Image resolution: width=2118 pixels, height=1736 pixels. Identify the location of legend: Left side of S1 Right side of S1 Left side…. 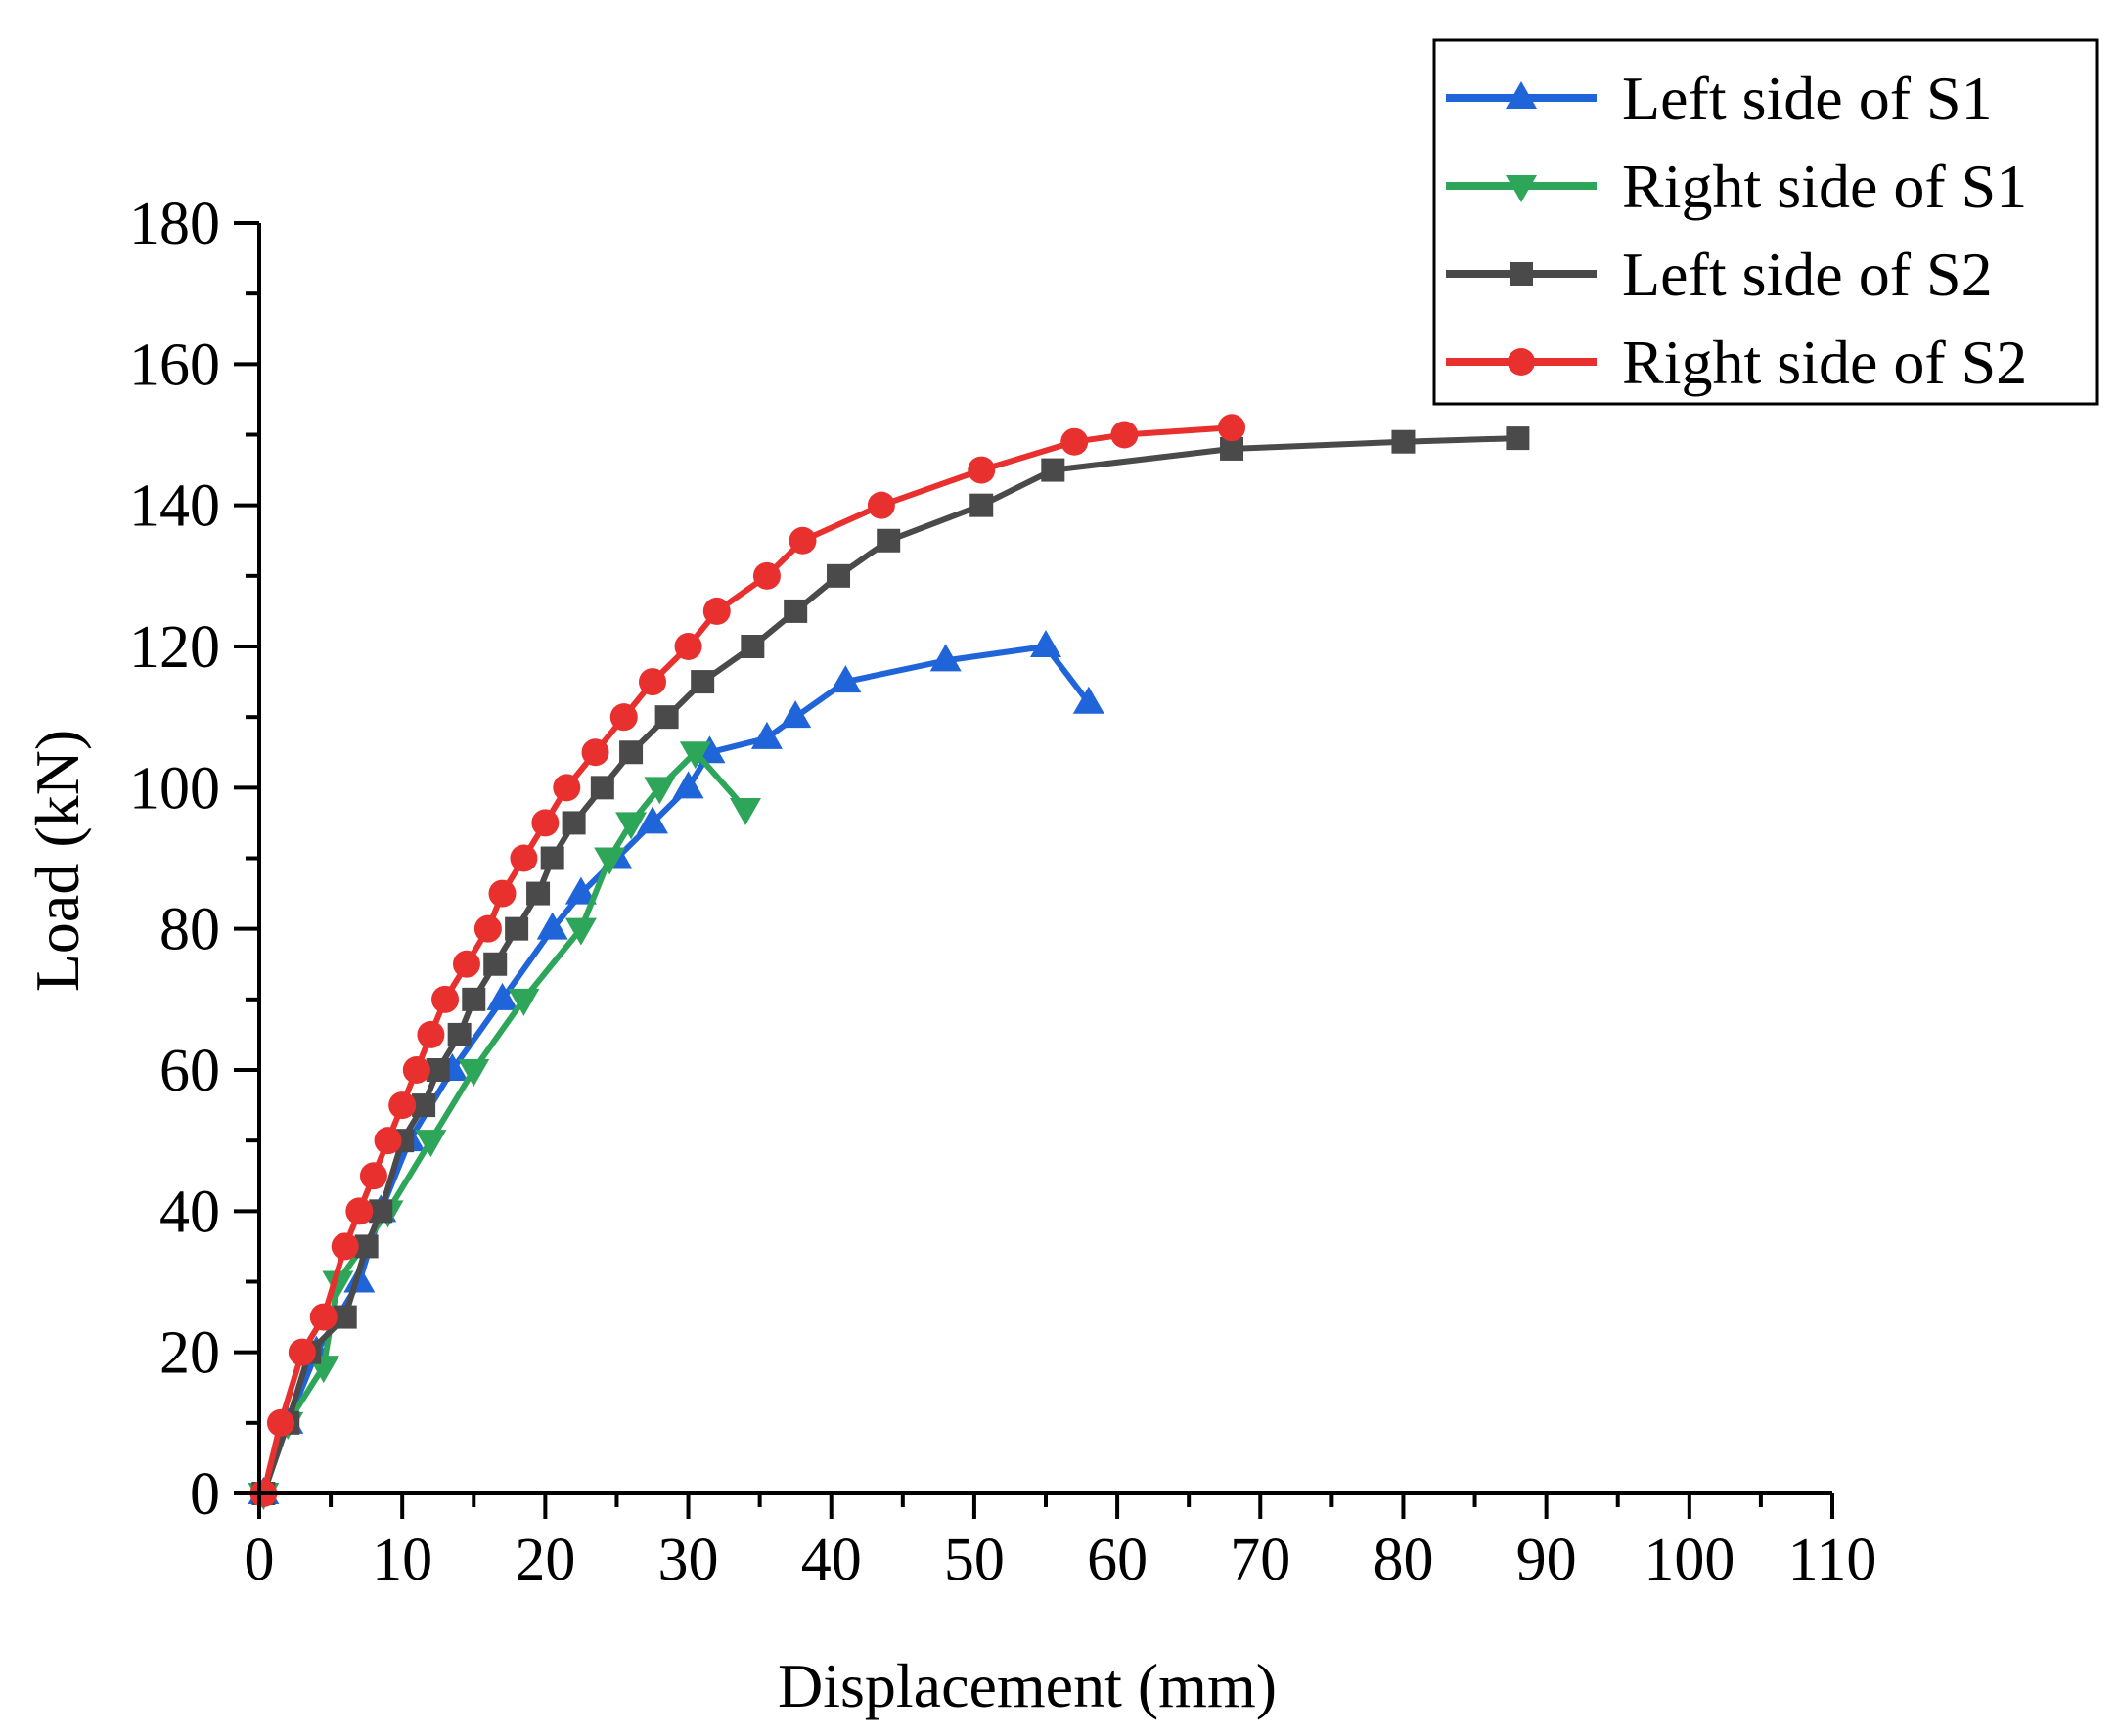
(1765, 222).